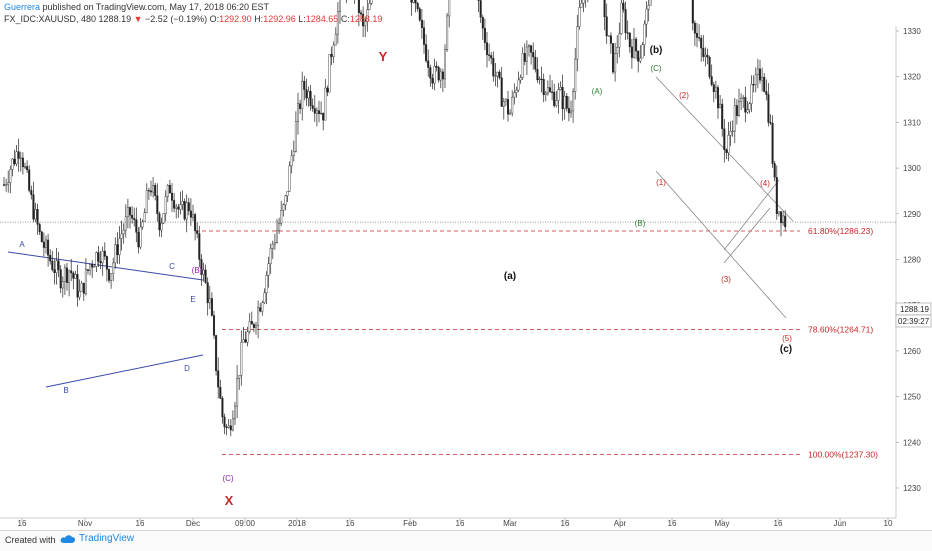  What do you see at coordinates (124, 371) in the screenshot?
I see `triangle-lower-line` at bounding box center [124, 371].